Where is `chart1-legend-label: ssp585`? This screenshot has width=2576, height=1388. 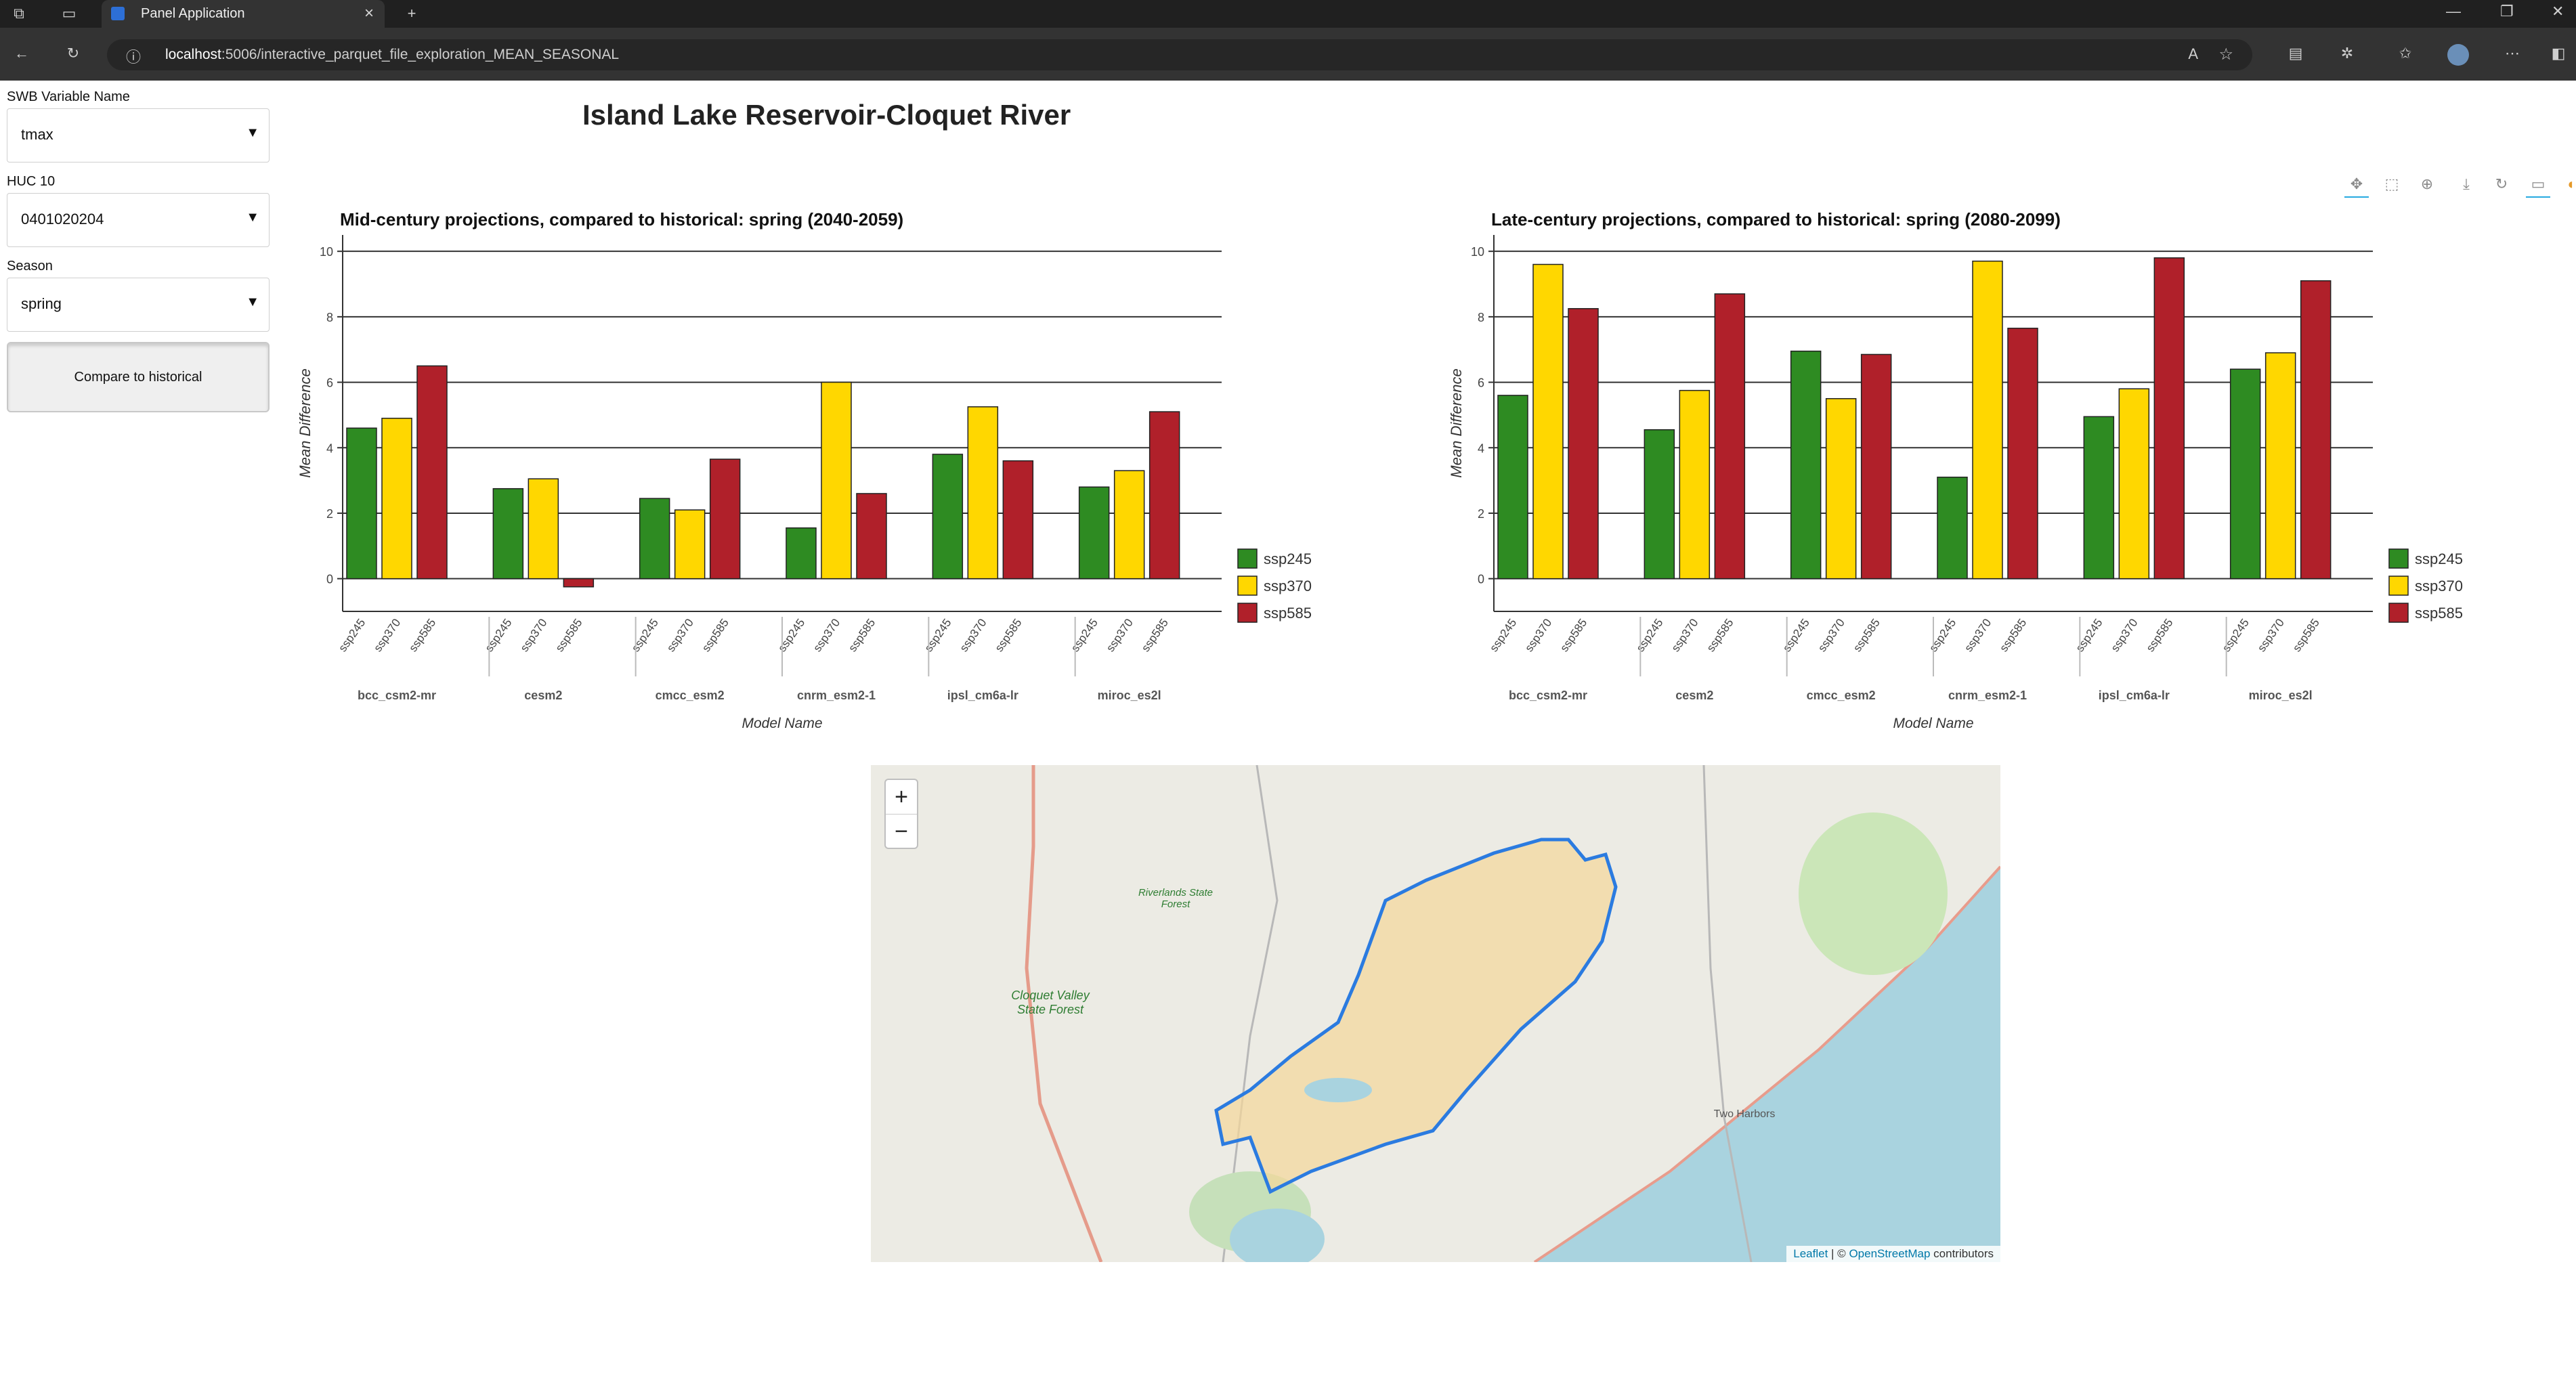 chart1-legend-label: ssp585 is located at coordinates (2439, 613).